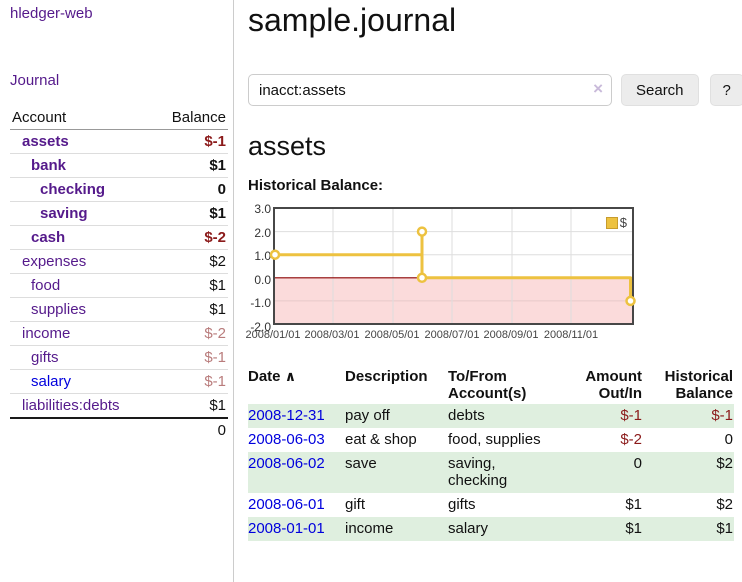  Describe the element at coordinates (725, 90) in the screenshot. I see `help-button: ?` at that location.